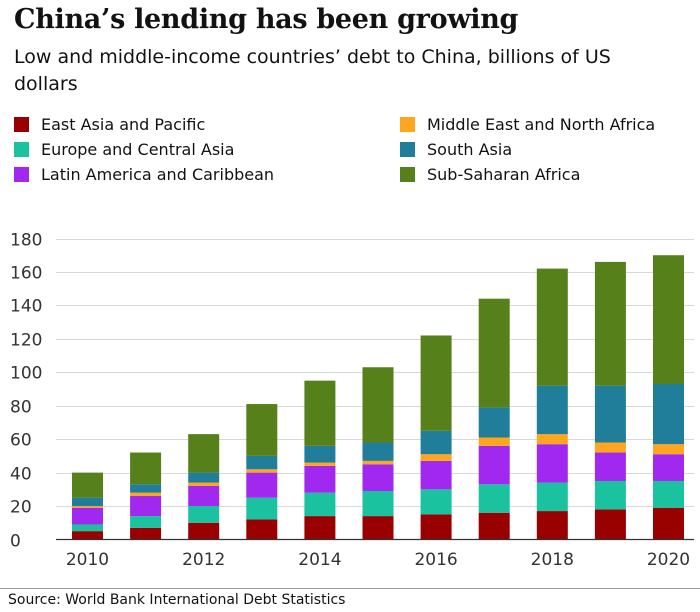 The image size is (700, 612). I want to click on y-tick-label: 140, so click(26, 307).